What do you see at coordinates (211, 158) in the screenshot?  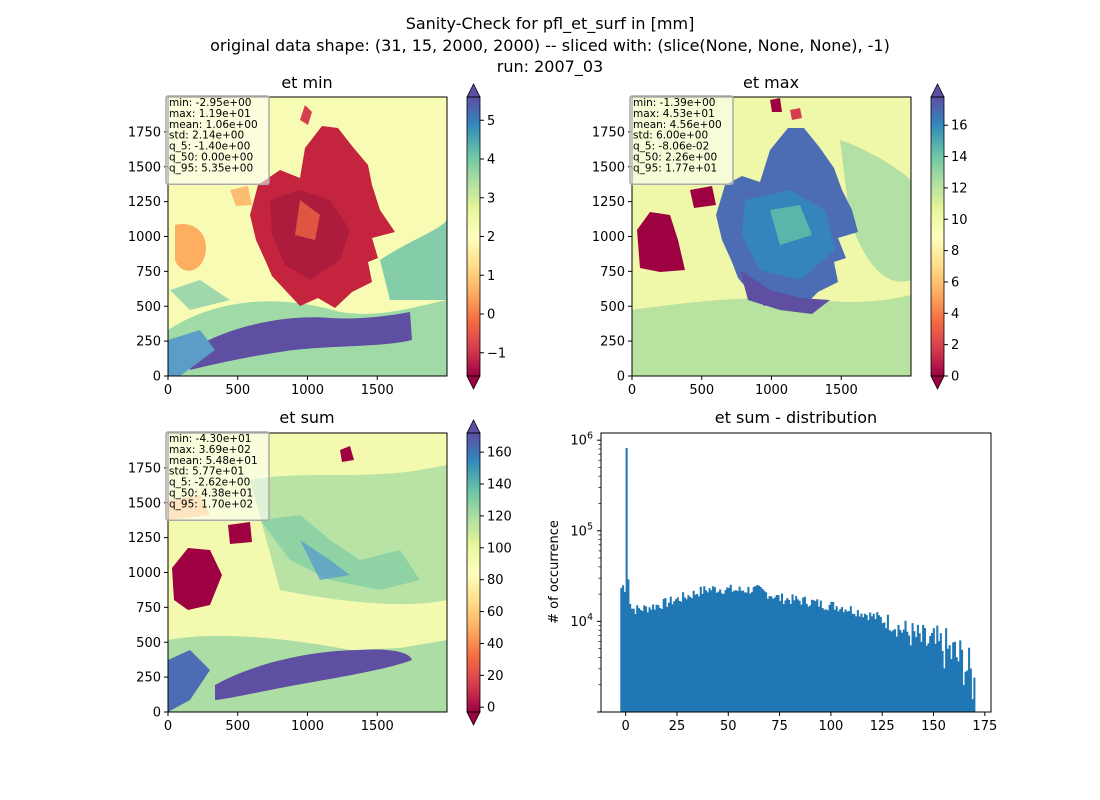 I see `stats-line: q_50: 0.00e+00` at bounding box center [211, 158].